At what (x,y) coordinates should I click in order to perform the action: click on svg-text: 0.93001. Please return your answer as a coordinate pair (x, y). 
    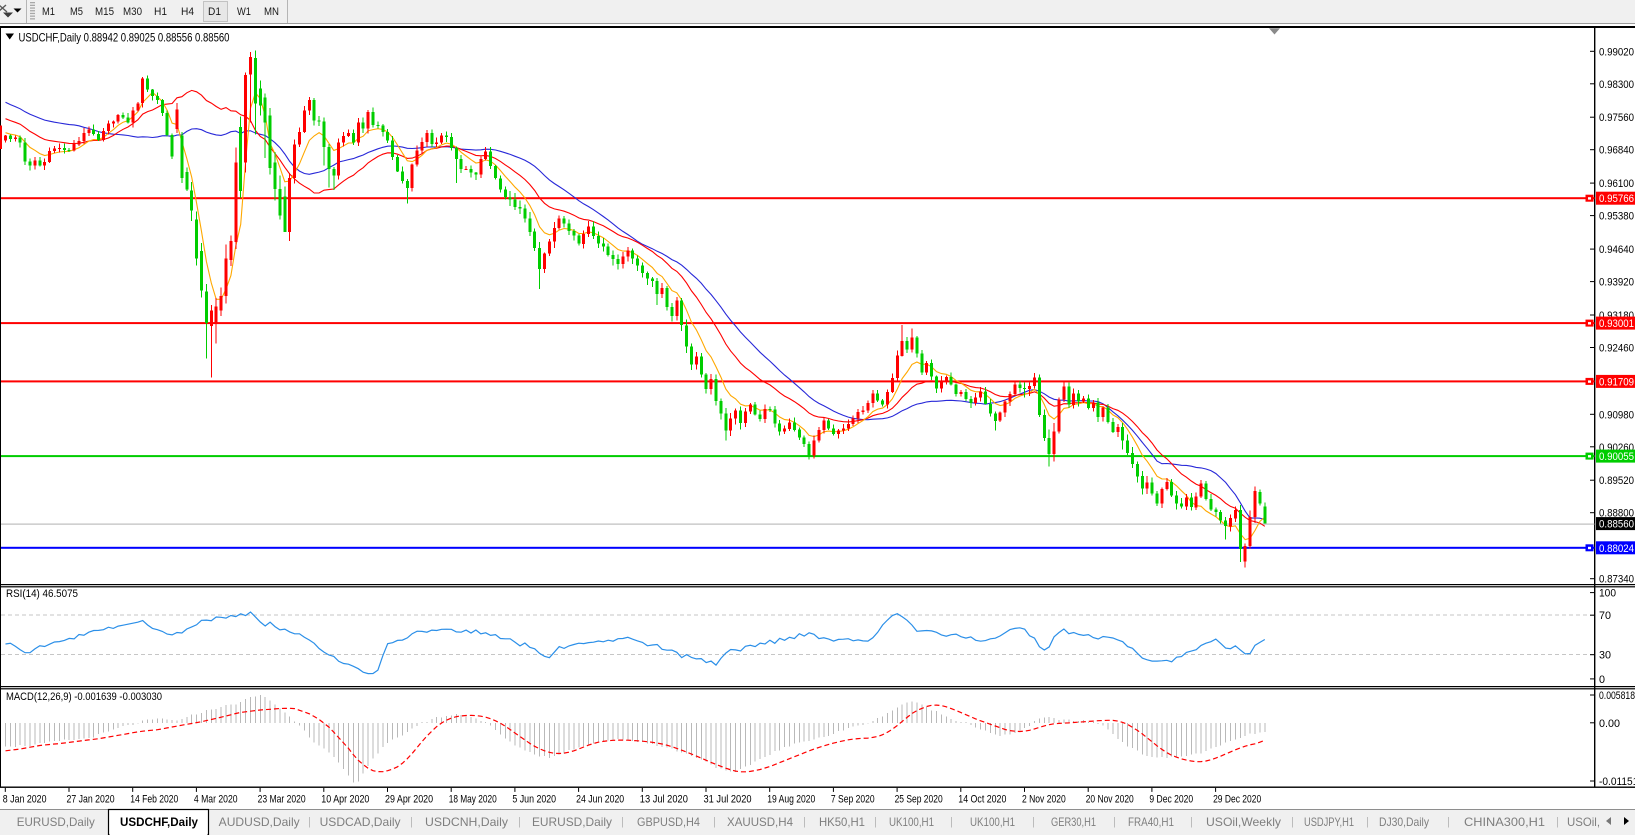
    Looking at the image, I should click on (1616, 324).